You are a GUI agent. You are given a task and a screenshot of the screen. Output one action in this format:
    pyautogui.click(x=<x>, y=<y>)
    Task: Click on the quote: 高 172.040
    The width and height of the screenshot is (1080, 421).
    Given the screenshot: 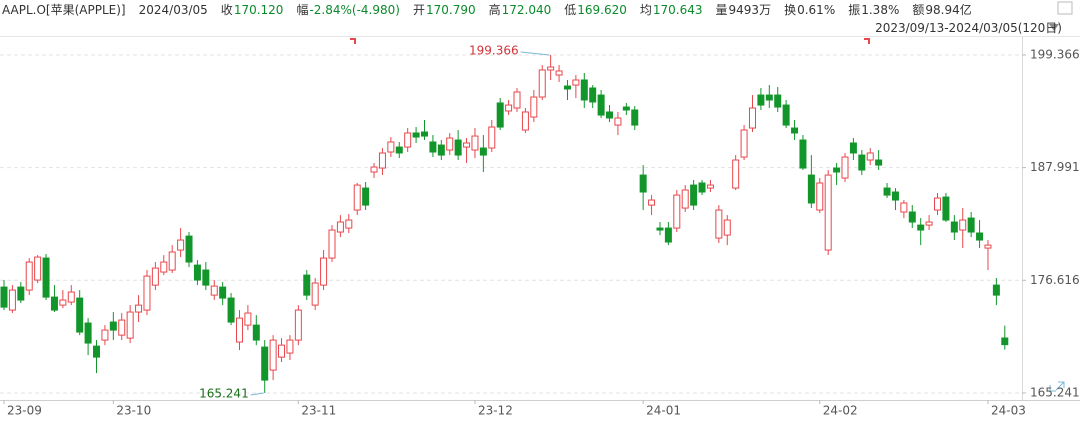 What is the action you would take?
    pyautogui.click(x=520, y=10)
    